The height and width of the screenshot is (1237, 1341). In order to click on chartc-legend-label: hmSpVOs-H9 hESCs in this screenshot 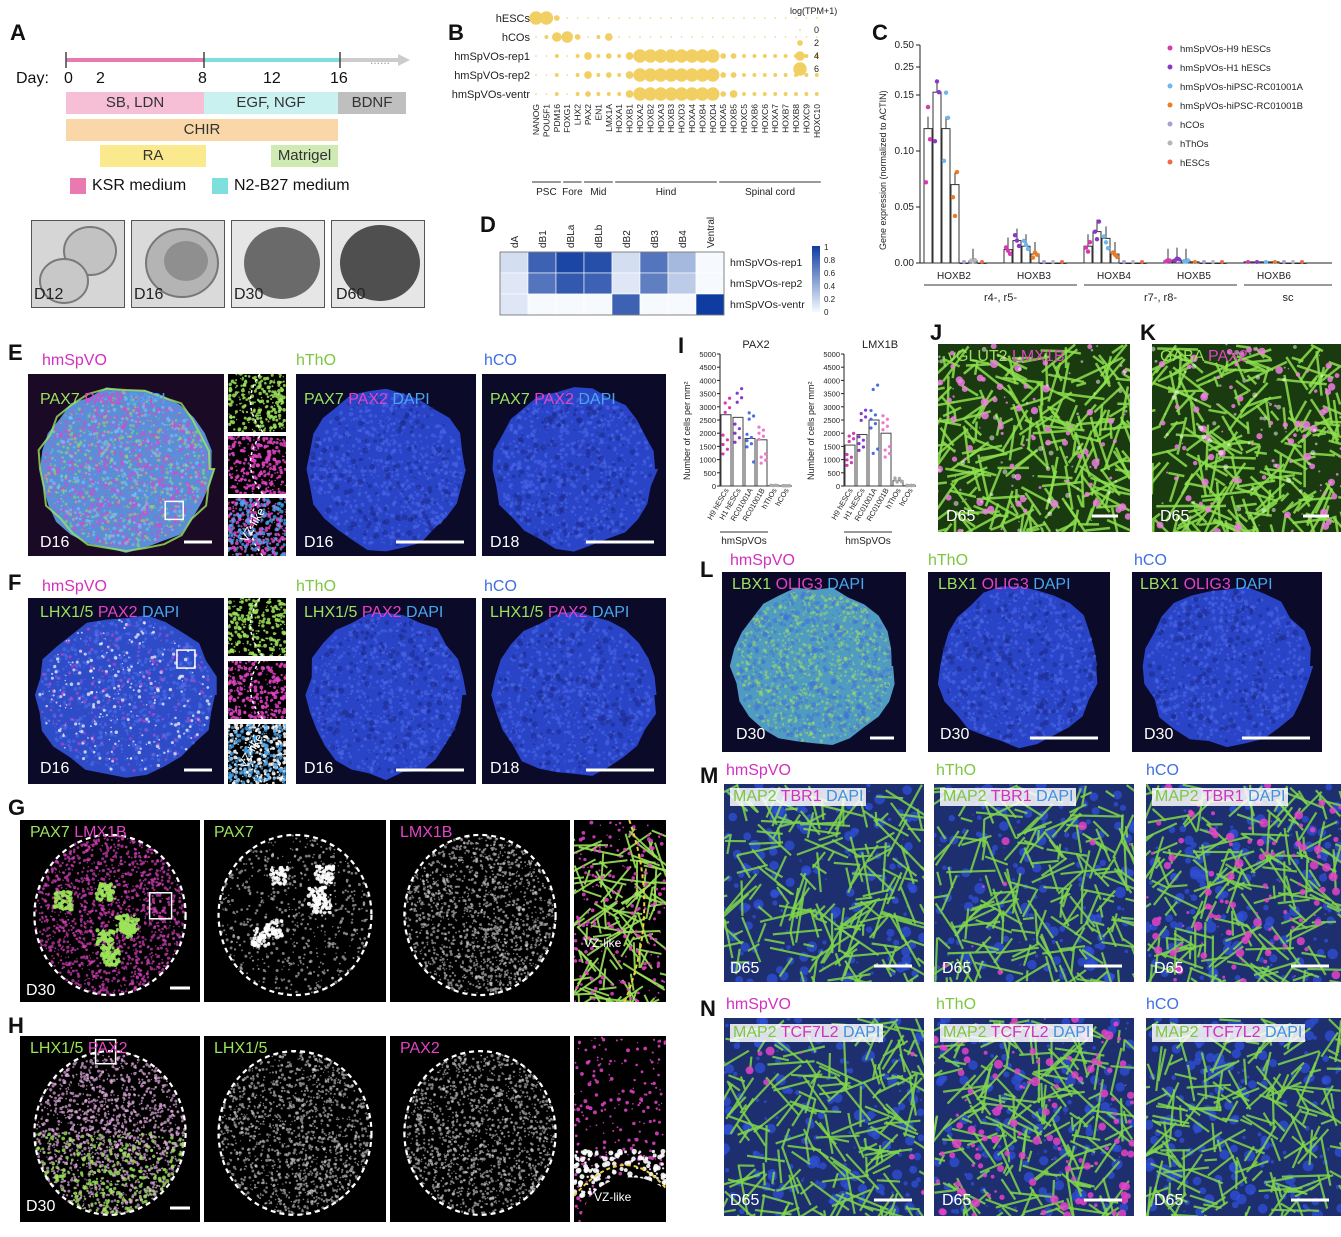, I will do `click(1225, 49)`.